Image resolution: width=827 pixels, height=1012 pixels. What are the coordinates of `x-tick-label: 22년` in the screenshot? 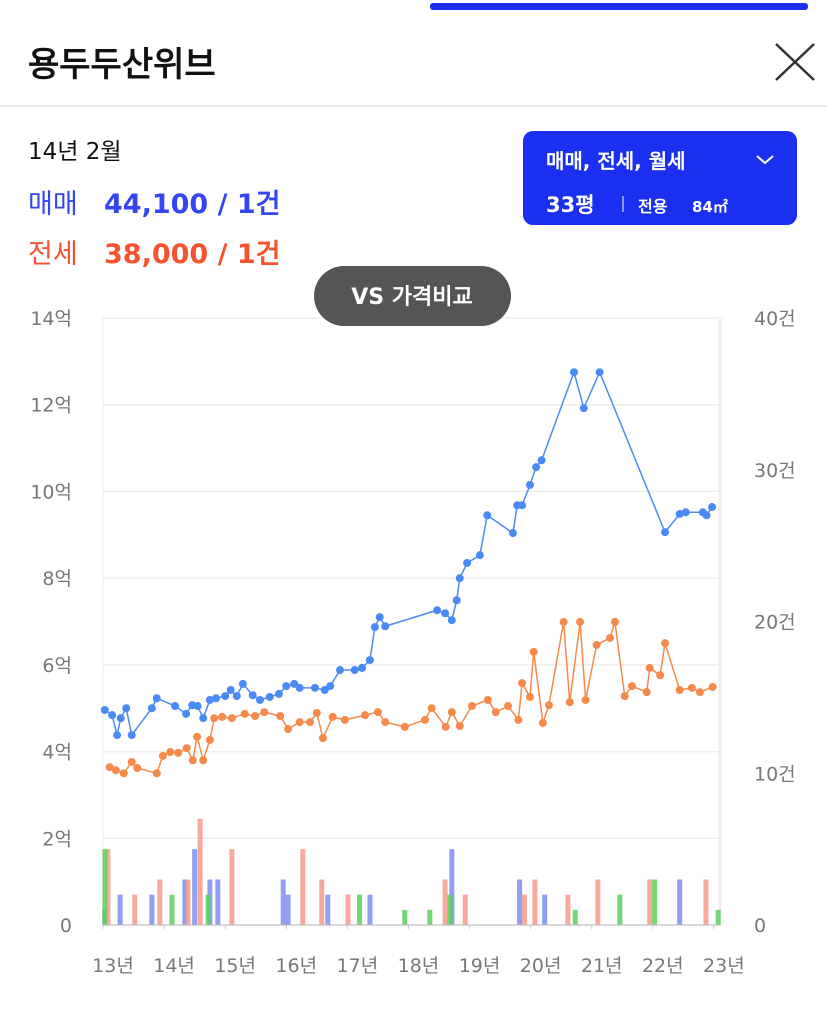 It's located at (663, 966).